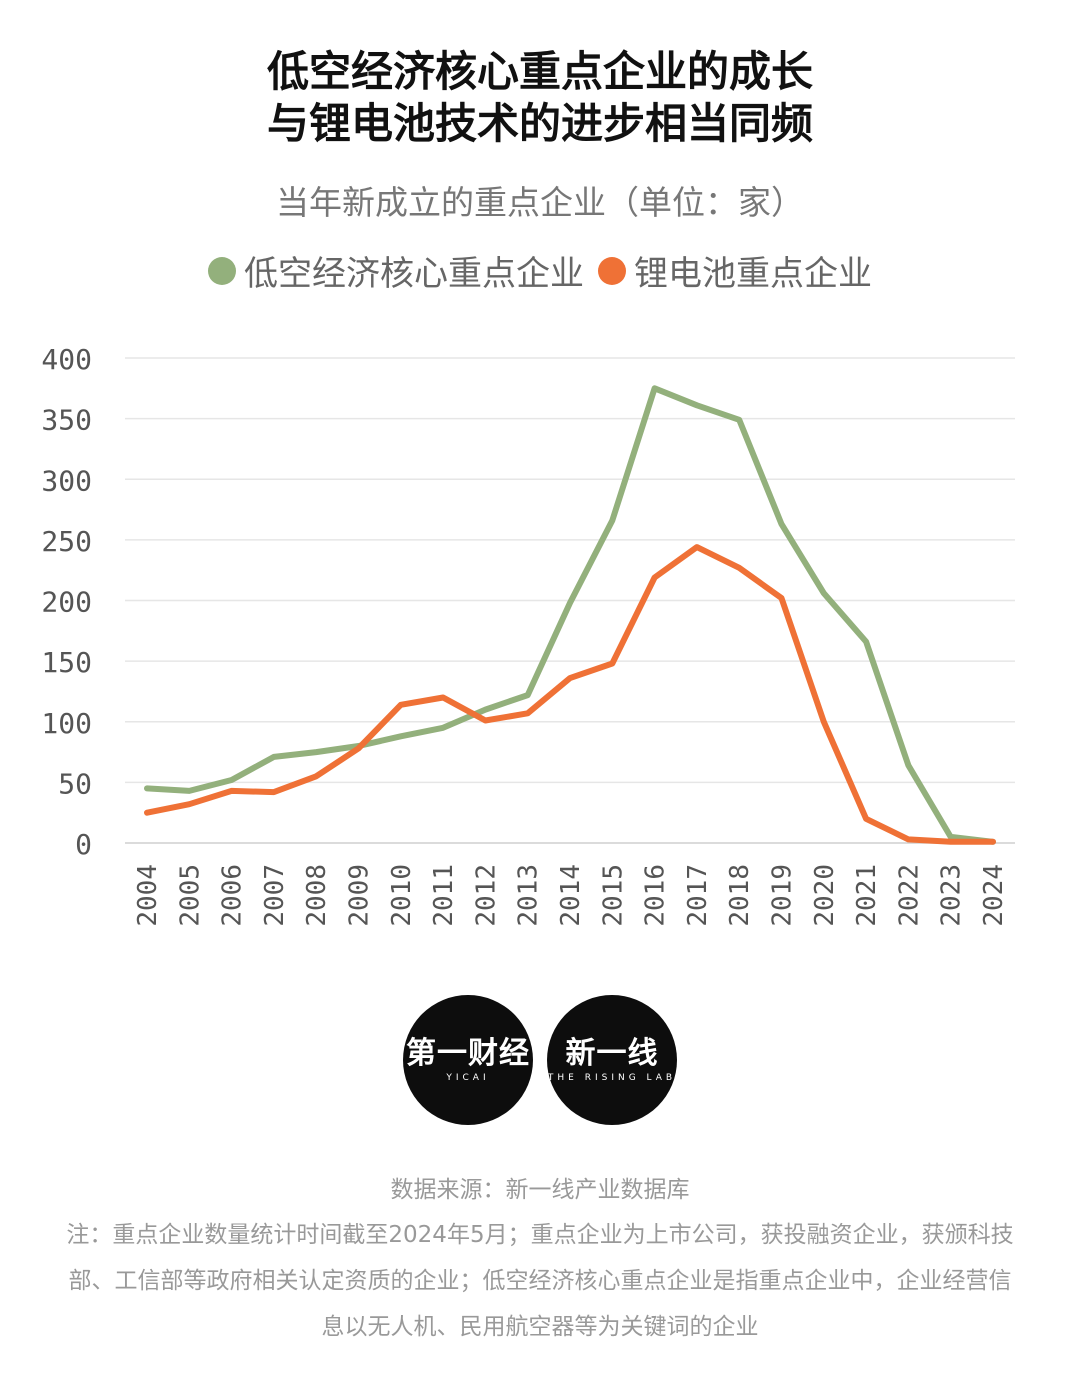 The image size is (1080, 1385). I want to click on rising-lab-logo: 新一线 THE RISING LAB, so click(612, 1060).